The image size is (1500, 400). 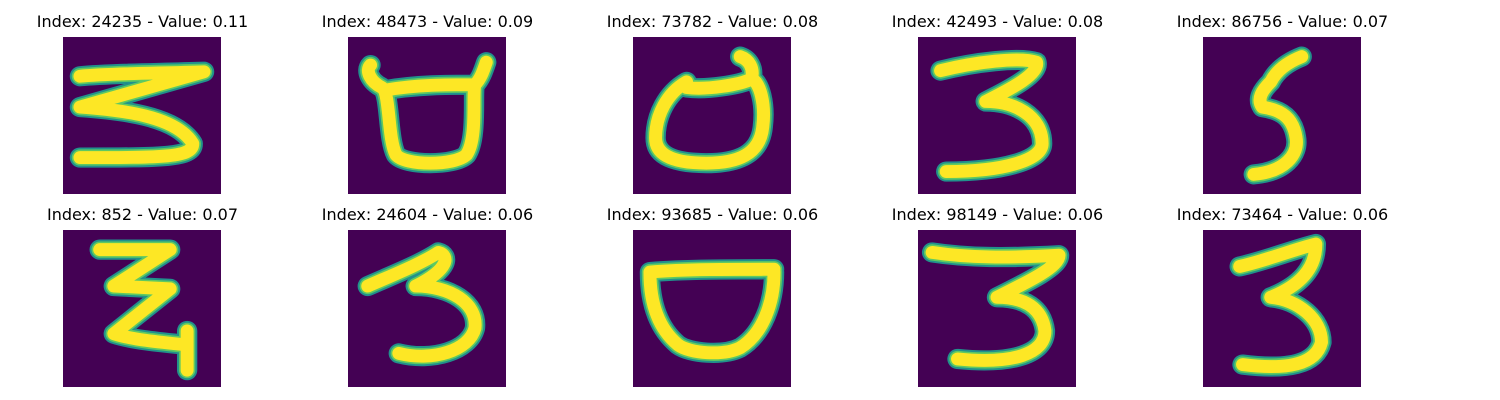 I want to click on image-panel: Index: 42493 - Value: 0.08, so click(x=997, y=107).